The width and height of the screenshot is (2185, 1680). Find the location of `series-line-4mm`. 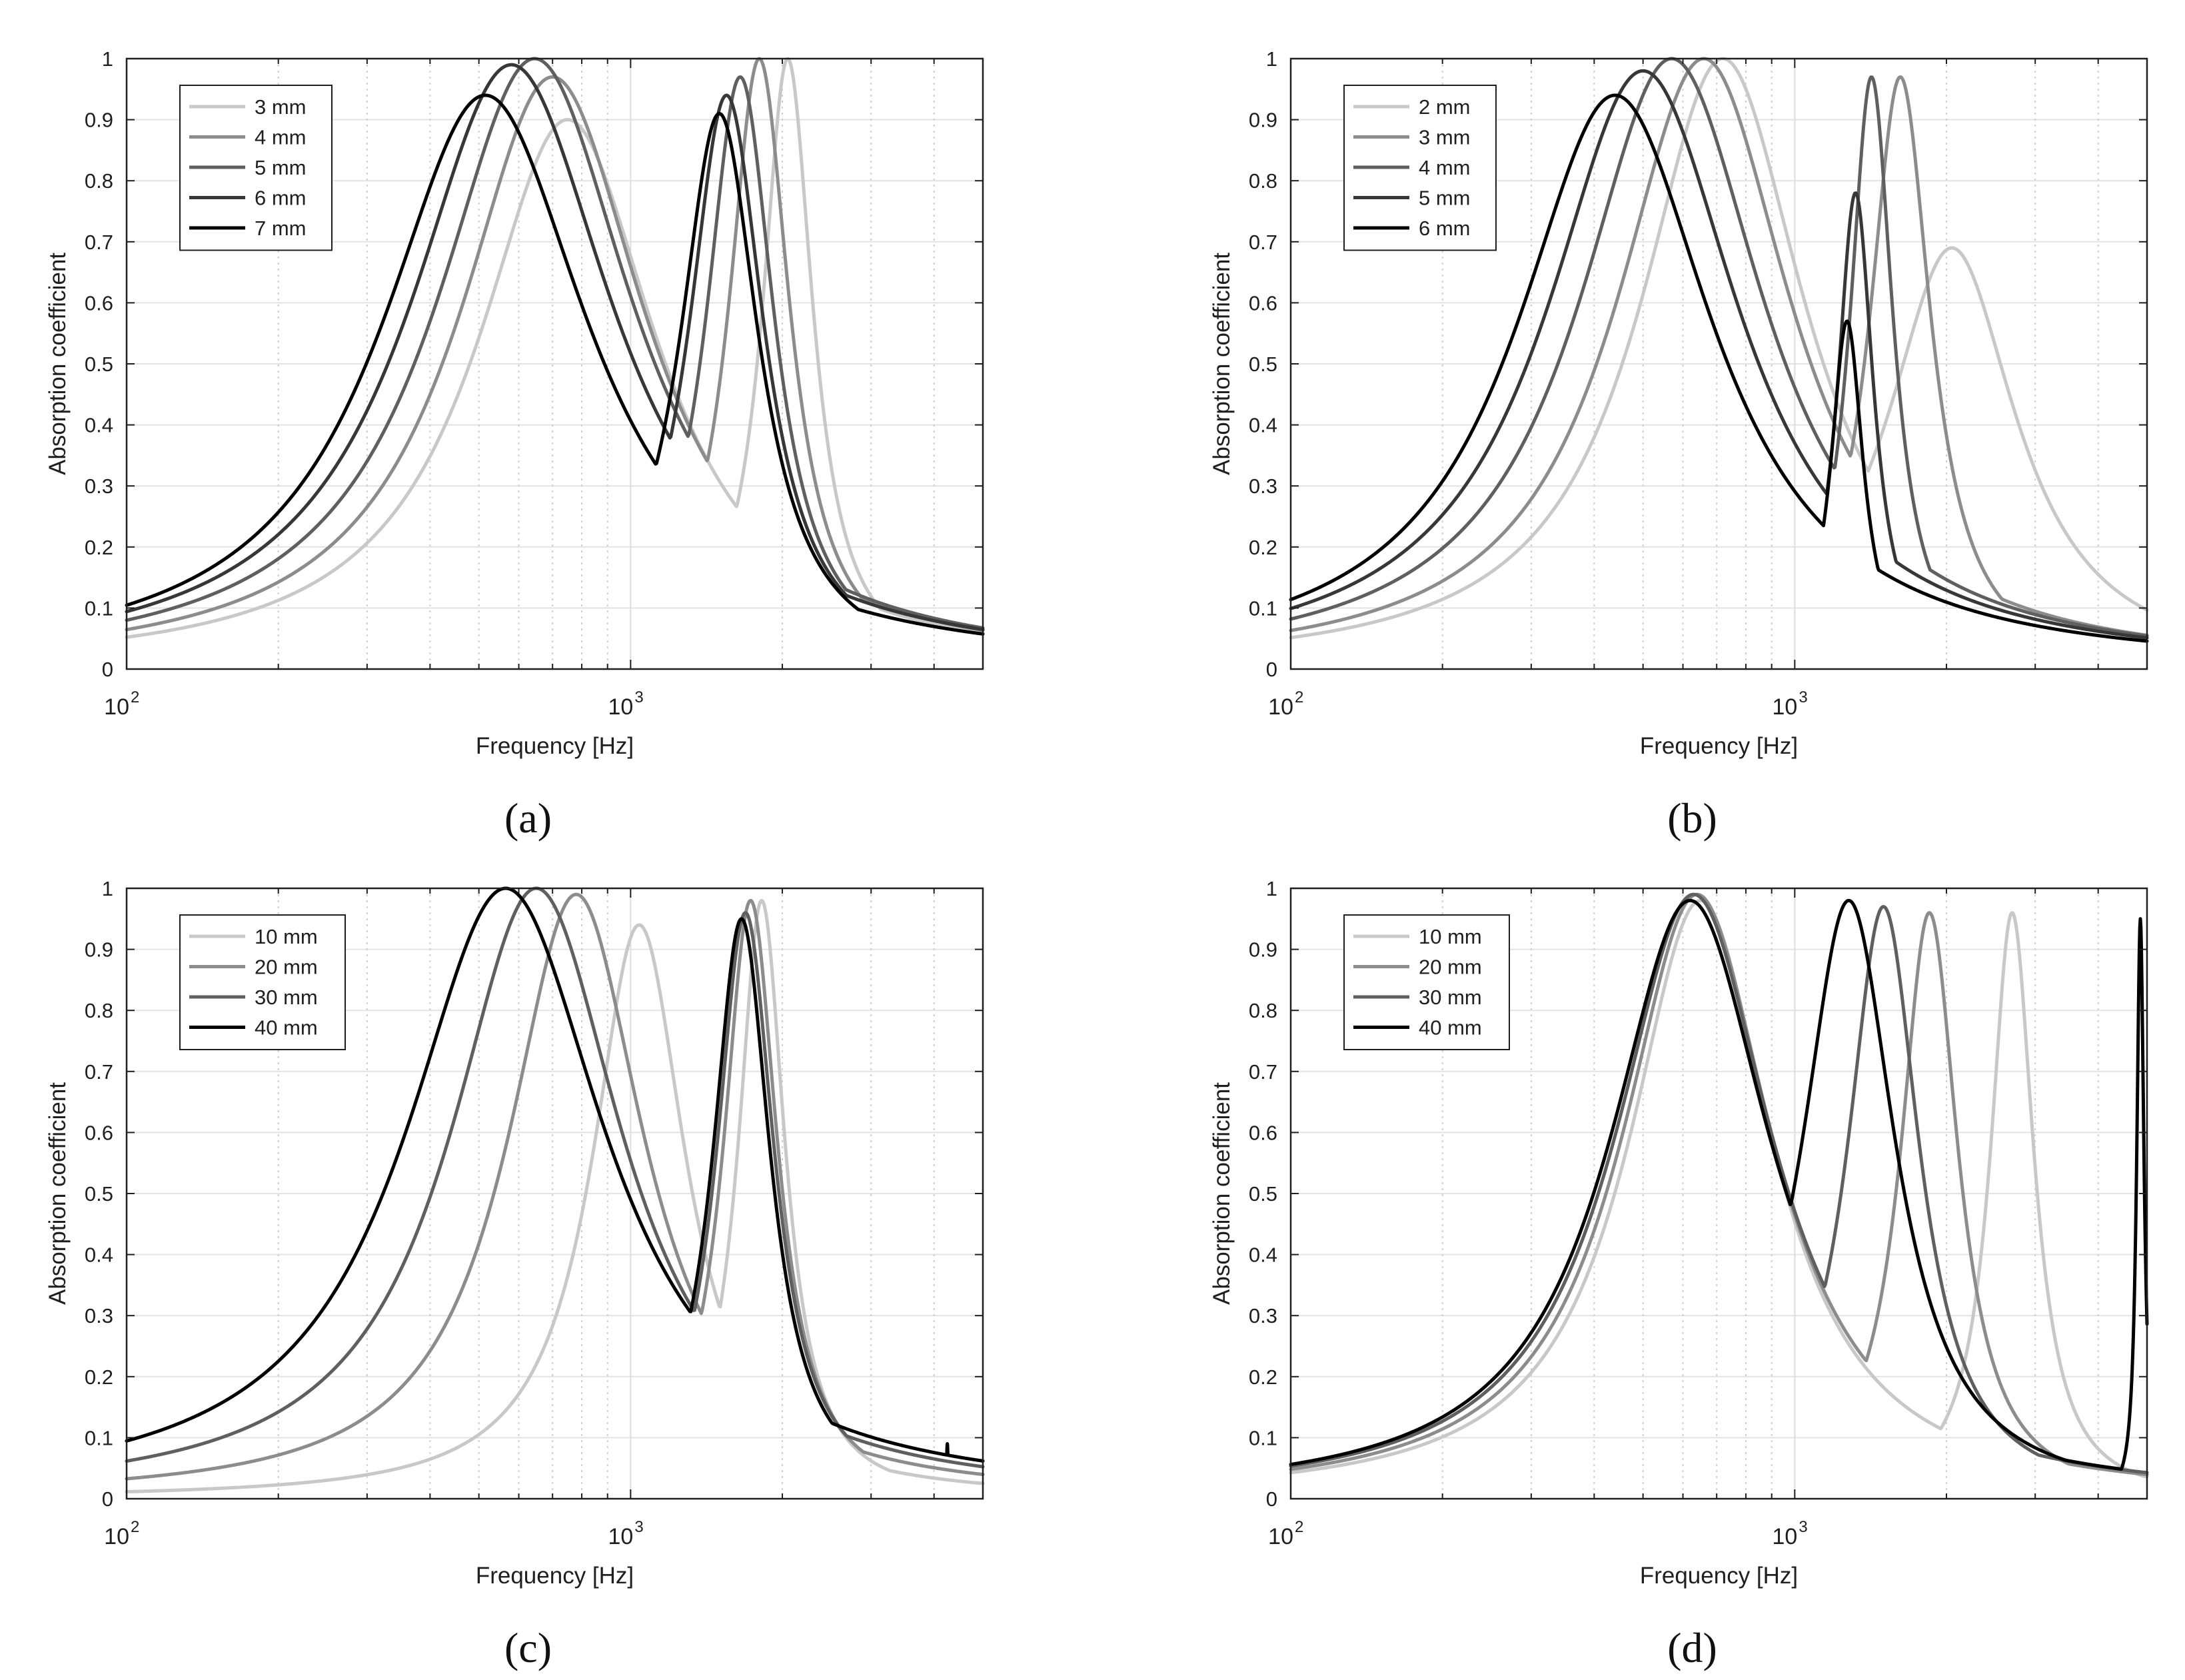

series-line-4mm is located at coordinates (1719, 347).